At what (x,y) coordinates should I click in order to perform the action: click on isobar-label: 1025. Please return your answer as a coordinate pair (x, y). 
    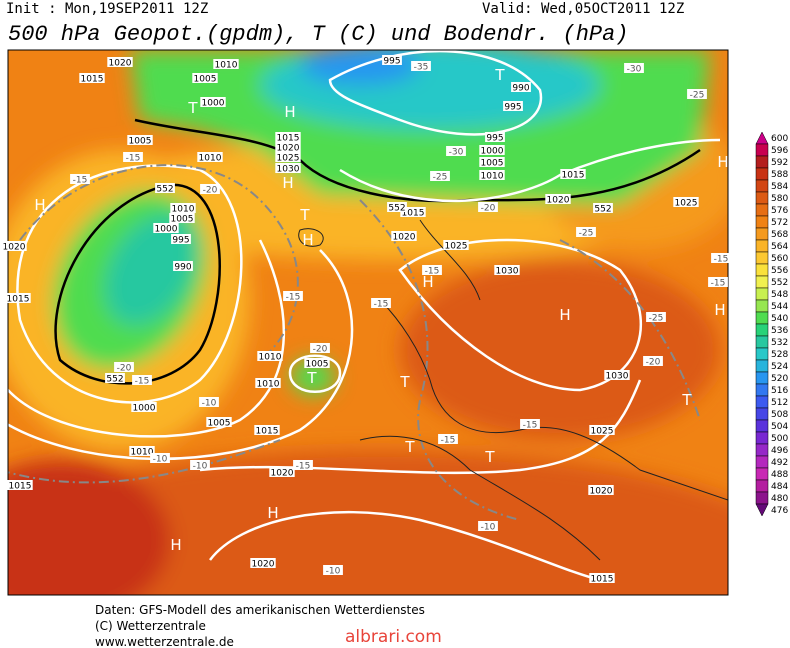
    Looking at the image, I should click on (602, 432).